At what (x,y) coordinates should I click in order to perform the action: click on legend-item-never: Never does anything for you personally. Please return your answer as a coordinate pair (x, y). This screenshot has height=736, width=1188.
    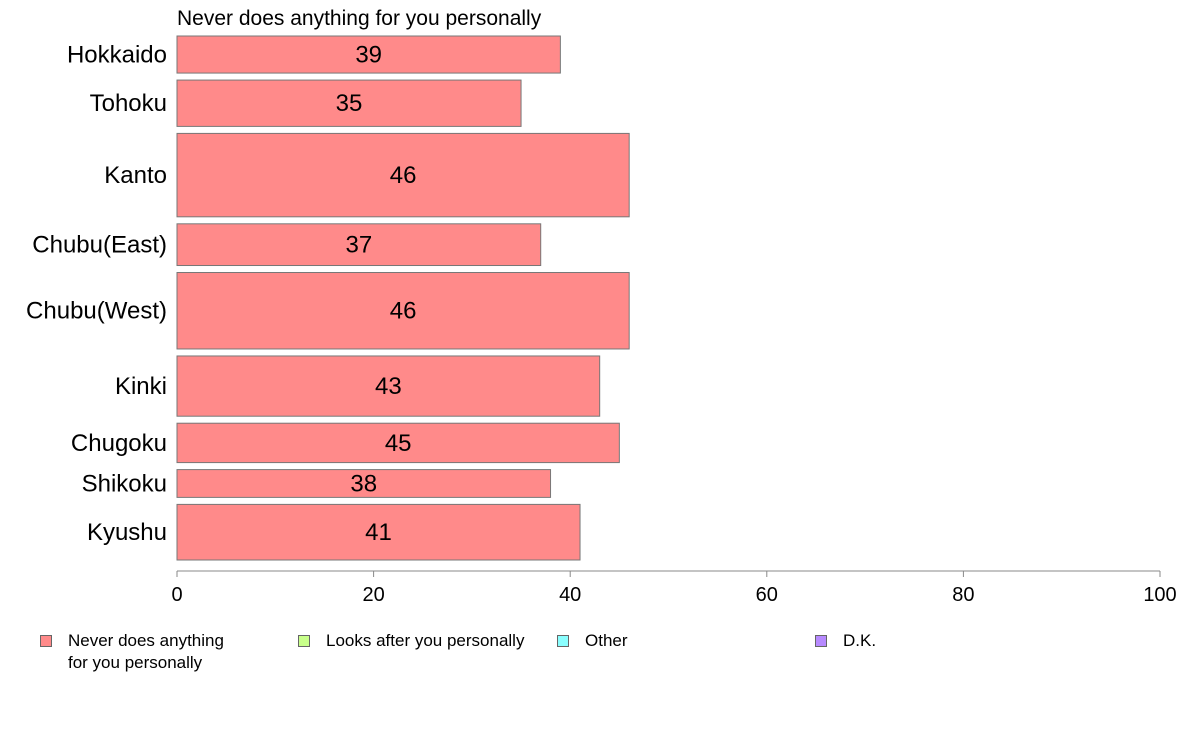
    Looking at the image, I should click on (132, 652).